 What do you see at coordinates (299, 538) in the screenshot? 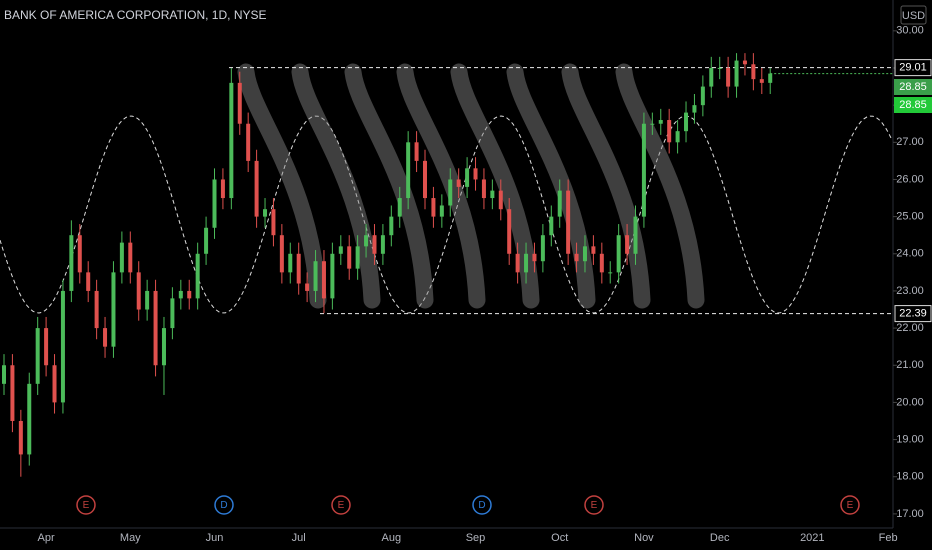
I see `x-tick-label: Jul` at bounding box center [299, 538].